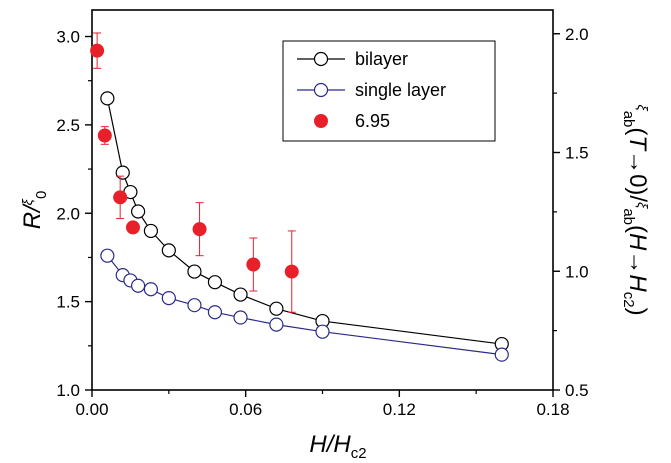 The image size is (671, 463). What do you see at coordinates (552, 409) in the screenshot?
I see `x-tick-label: 0.18` at bounding box center [552, 409].